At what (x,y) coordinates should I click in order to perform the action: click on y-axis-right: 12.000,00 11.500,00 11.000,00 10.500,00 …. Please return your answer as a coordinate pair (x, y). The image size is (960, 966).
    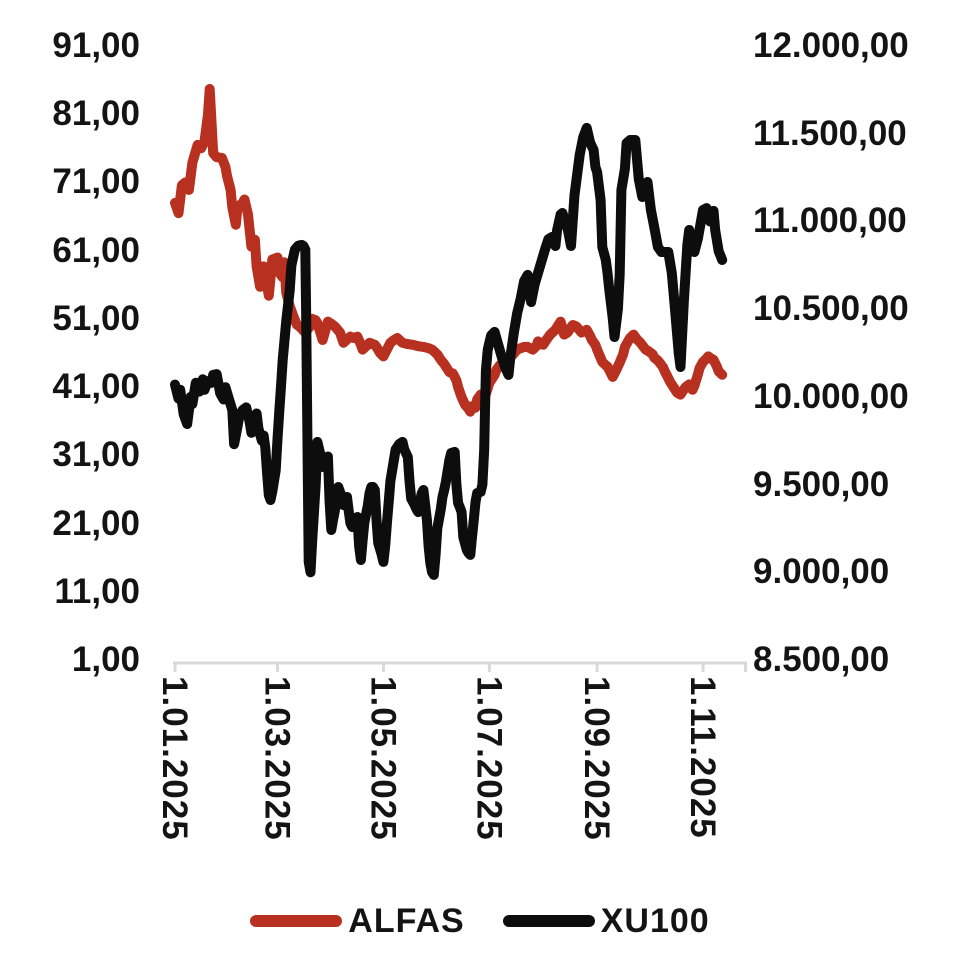
    Looking at the image, I should click on (855, 353).